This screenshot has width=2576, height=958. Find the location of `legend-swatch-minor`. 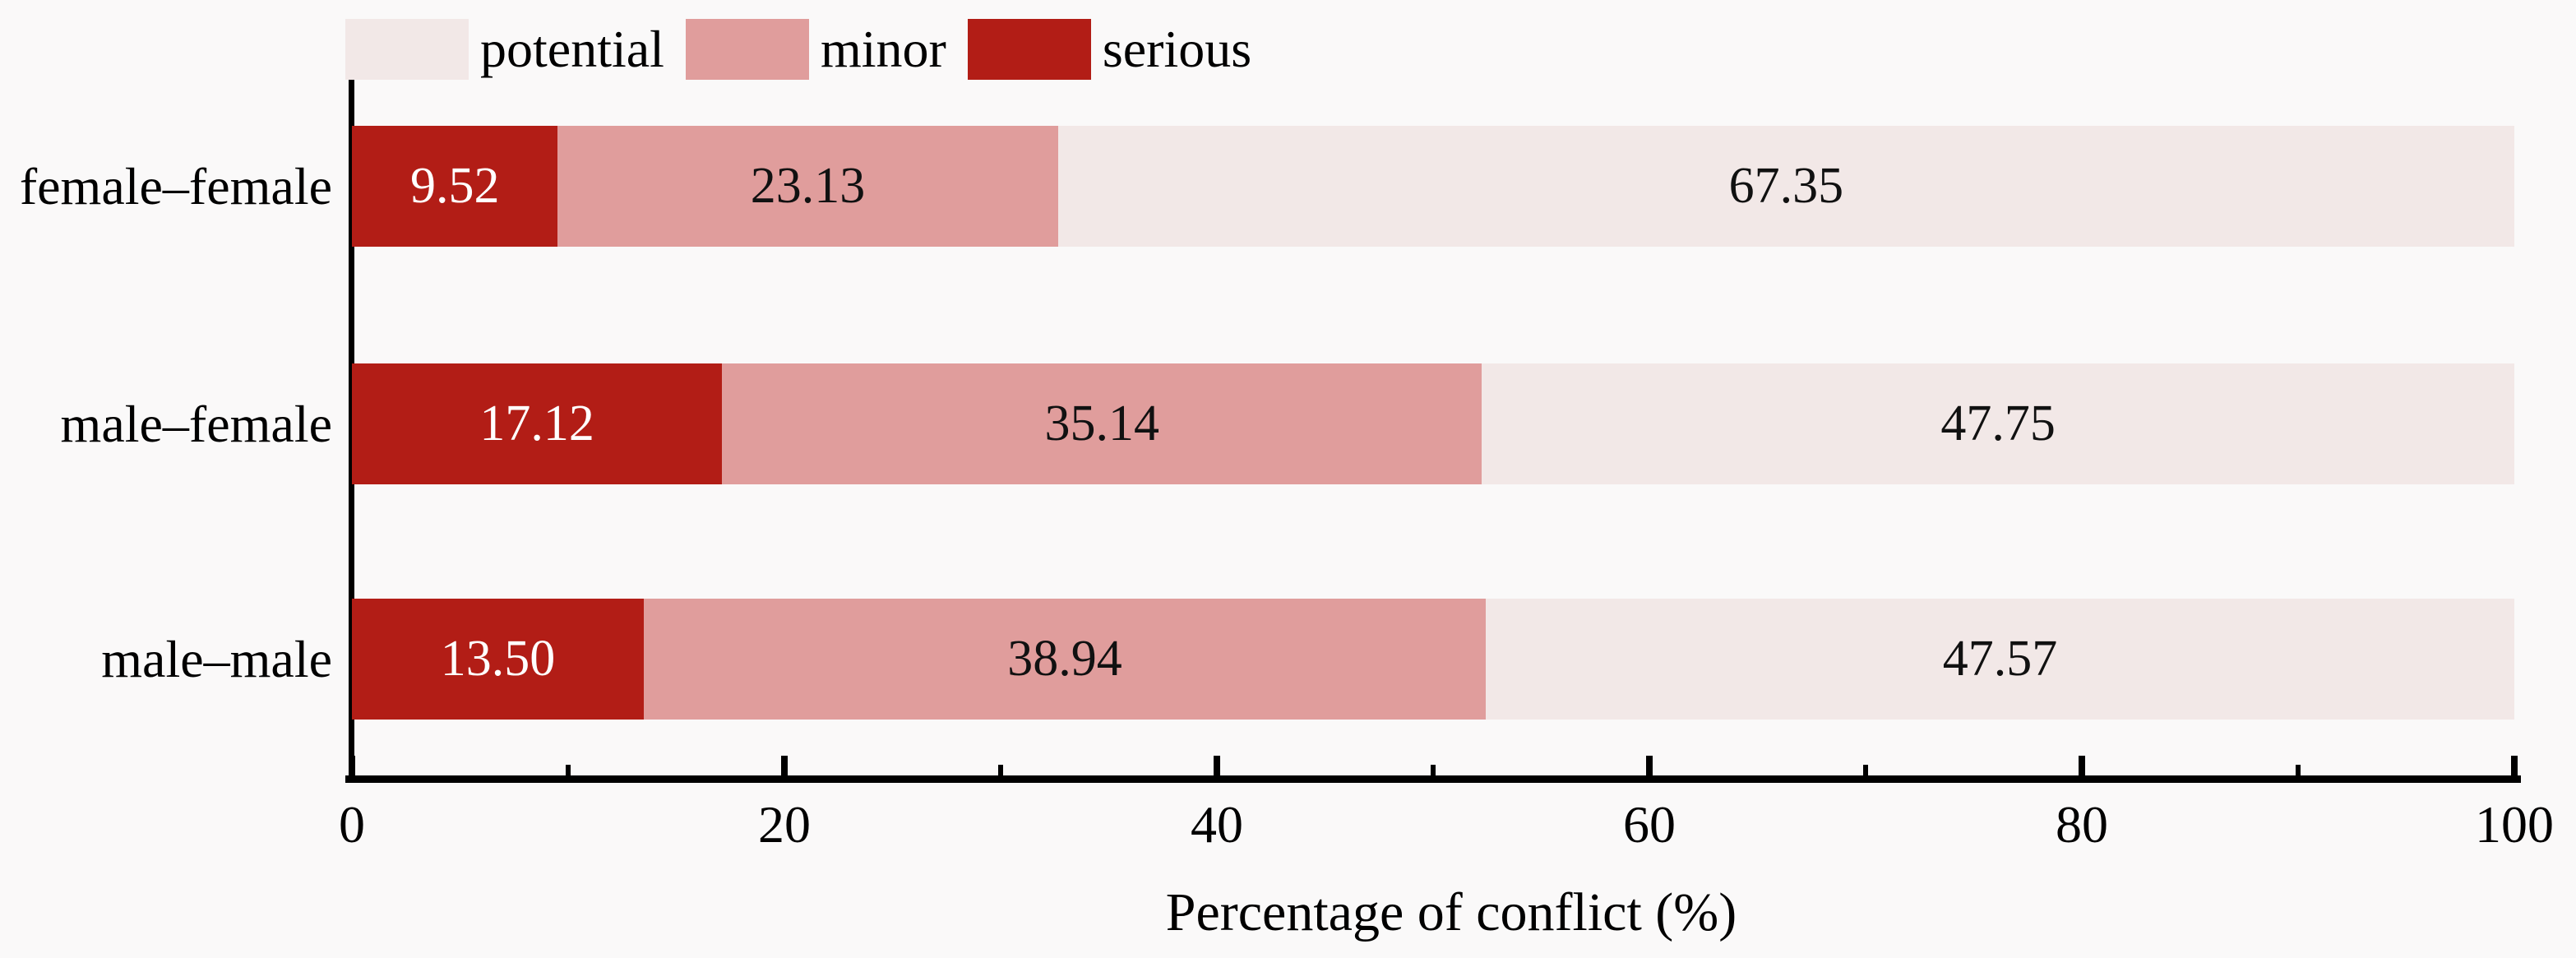

legend-swatch-minor is located at coordinates (747, 49).